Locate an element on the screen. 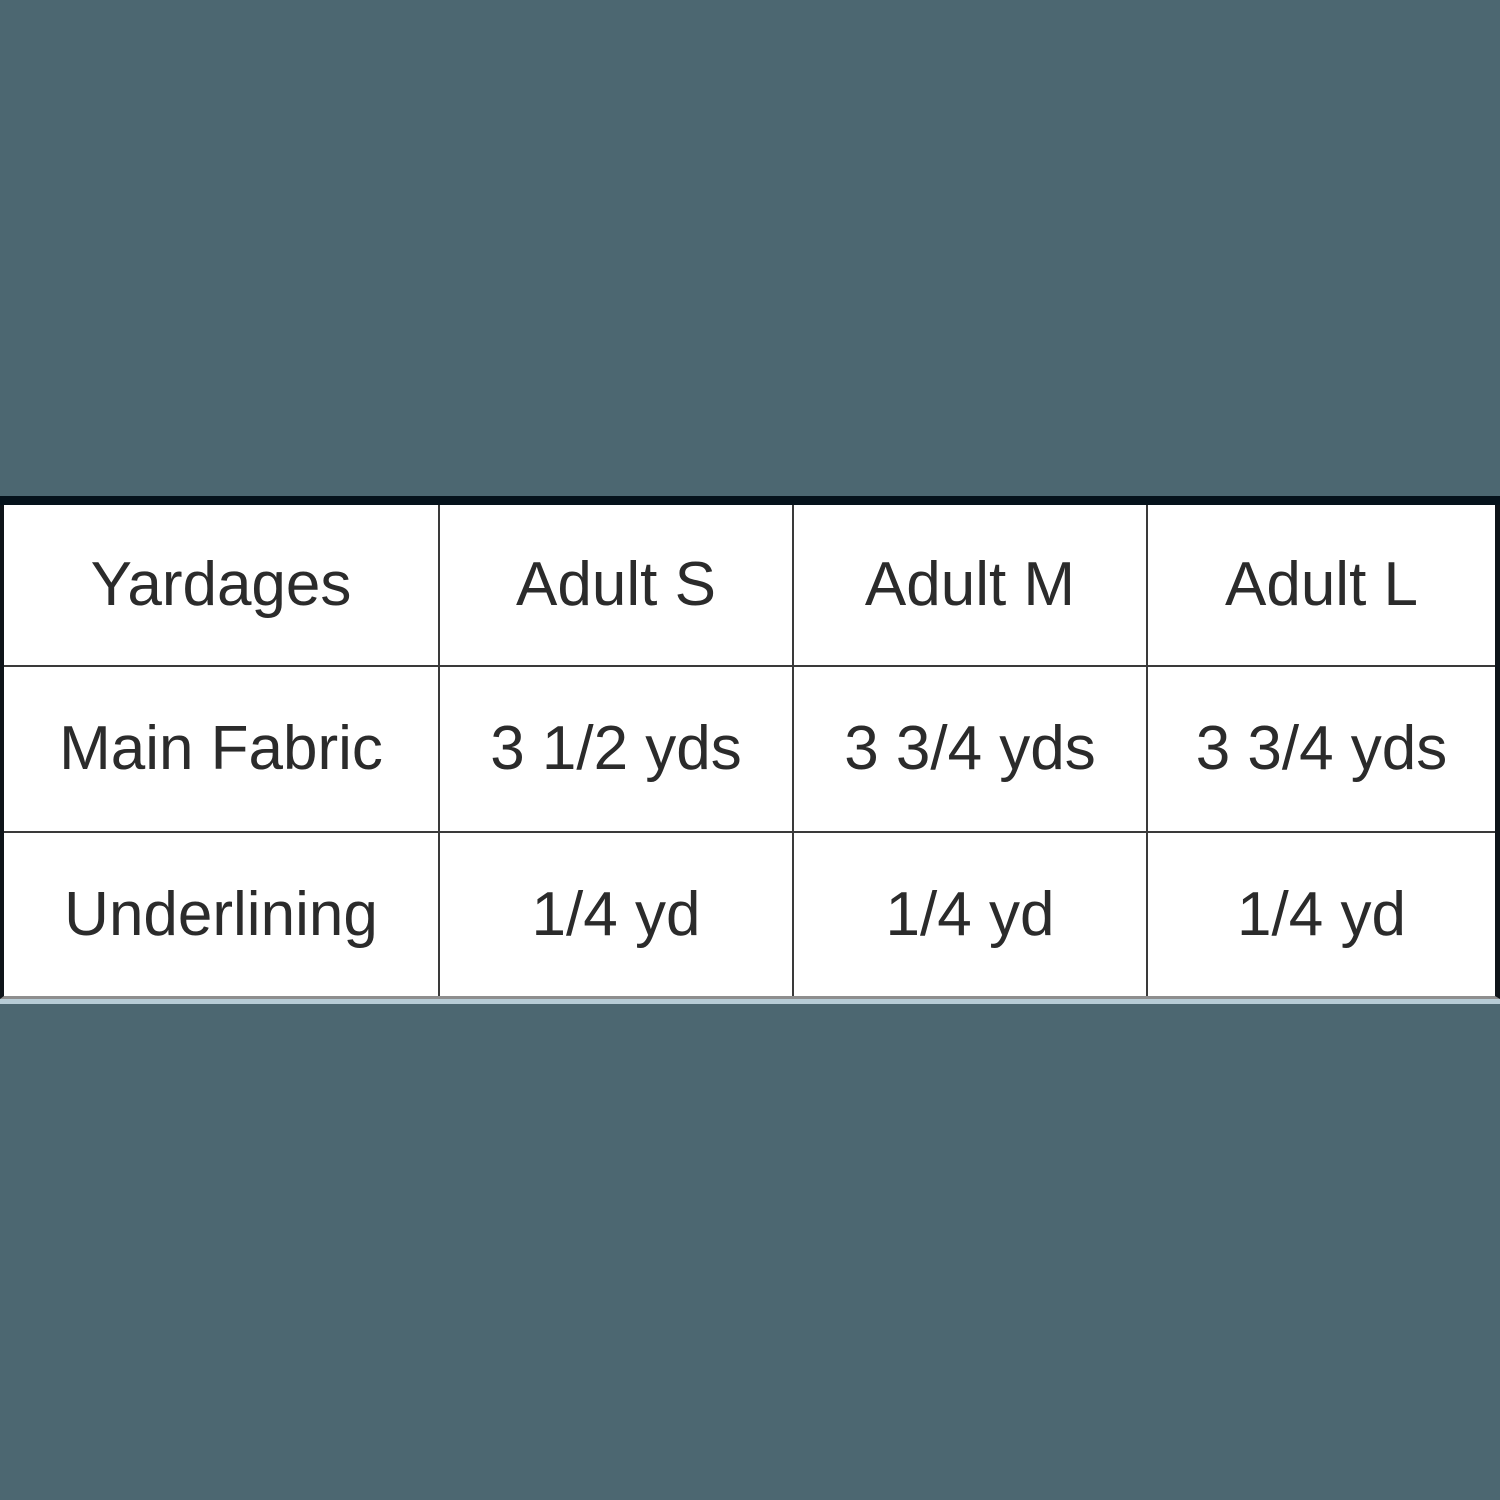 The height and width of the screenshot is (1500, 1500). main-fabric-adult-s-value: 3 1/2 yds is located at coordinates (617, 750).